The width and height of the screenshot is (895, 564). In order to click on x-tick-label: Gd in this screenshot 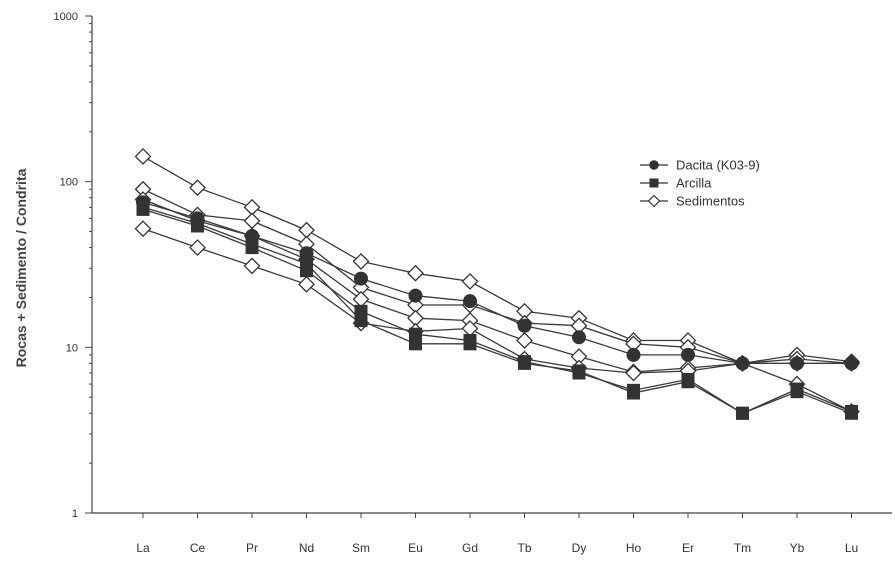, I will do `click(470, 548)`.